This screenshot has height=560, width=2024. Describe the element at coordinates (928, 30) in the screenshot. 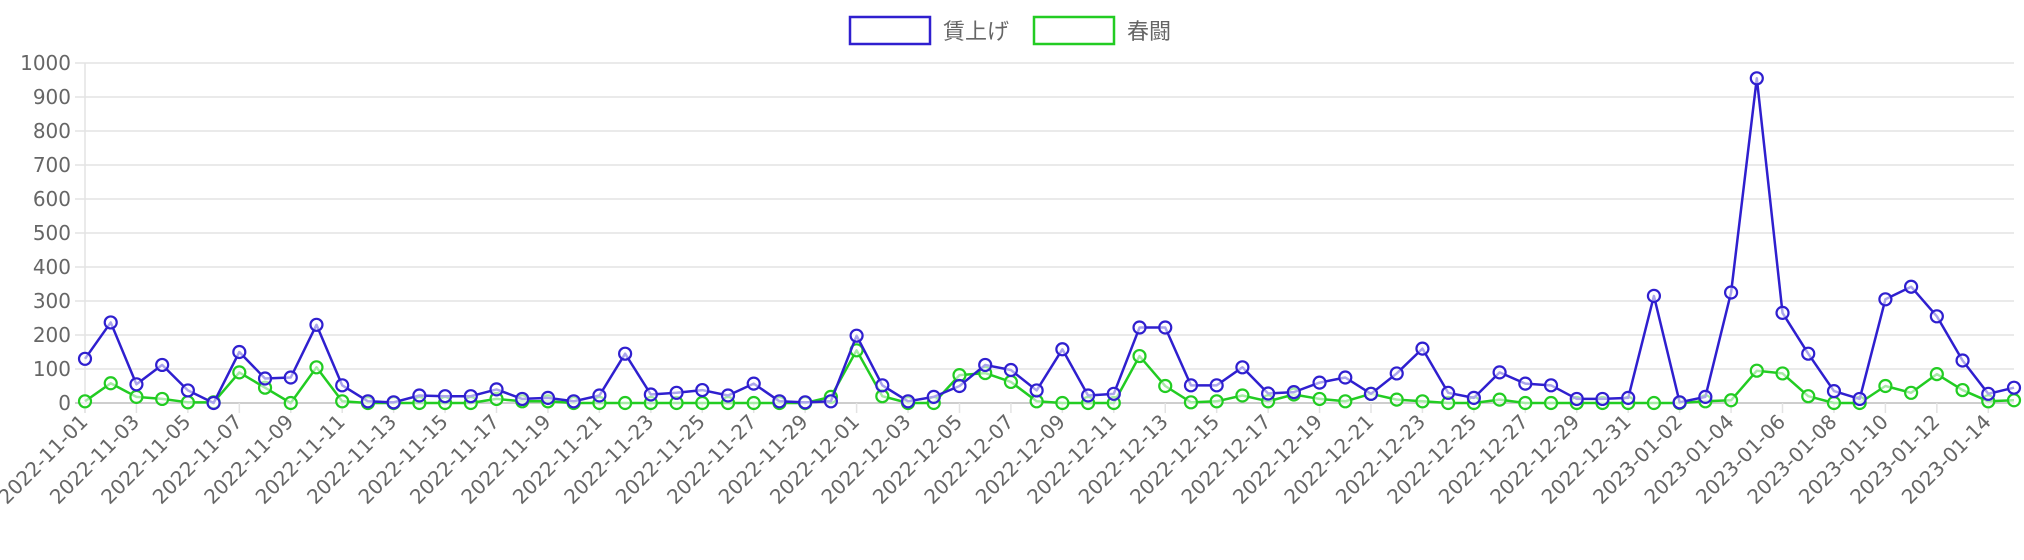

I see `legend-item-series-1: 賃上げ` at that location.